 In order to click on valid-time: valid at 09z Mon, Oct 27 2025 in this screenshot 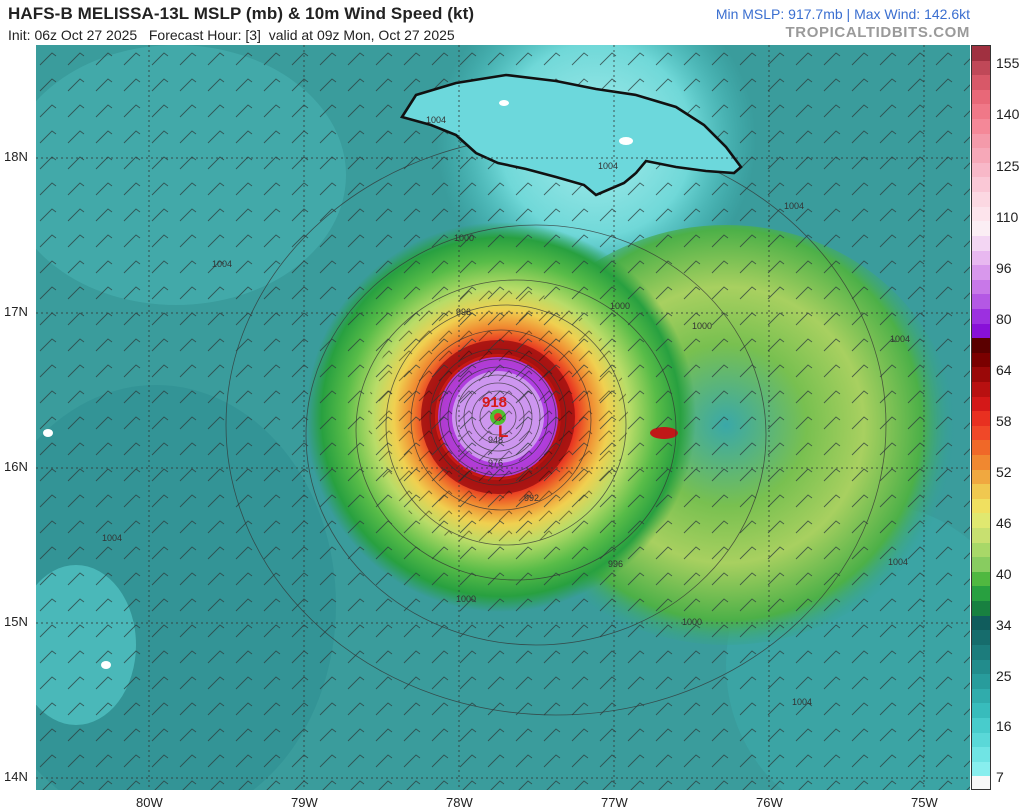, I will do `click(361, 35)`.